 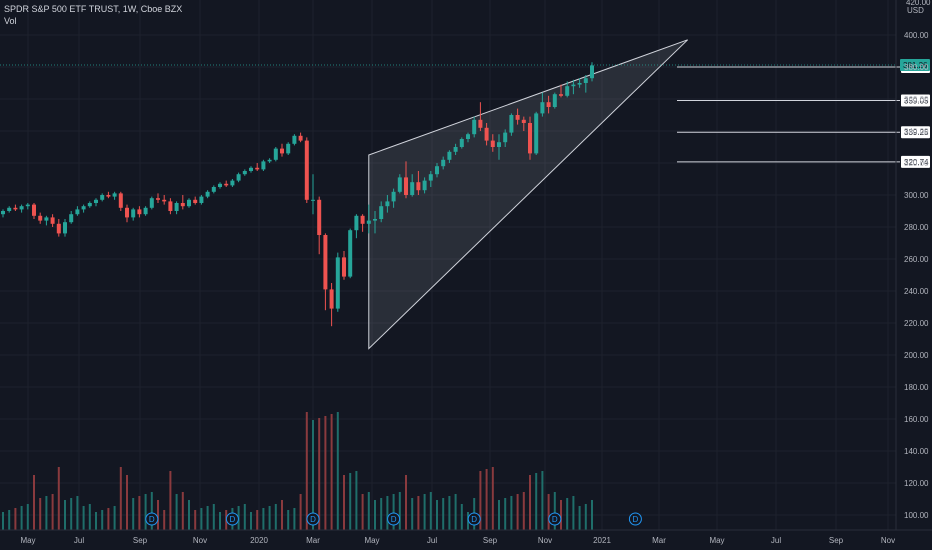 I want to click on level-label: 320.74, so click(x=916, y=162).